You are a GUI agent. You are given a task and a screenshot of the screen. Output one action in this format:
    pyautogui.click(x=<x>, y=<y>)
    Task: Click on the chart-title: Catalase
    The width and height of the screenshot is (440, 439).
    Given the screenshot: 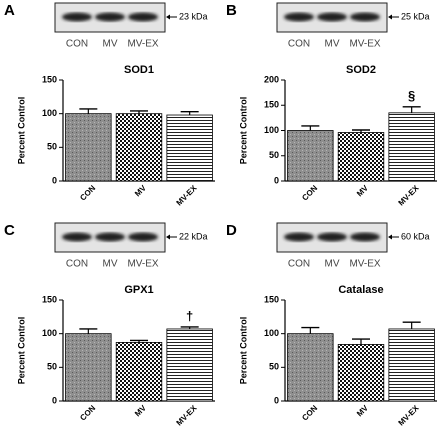 What is the action you would take?
    pyautogui.click(x=360, y=290)
    